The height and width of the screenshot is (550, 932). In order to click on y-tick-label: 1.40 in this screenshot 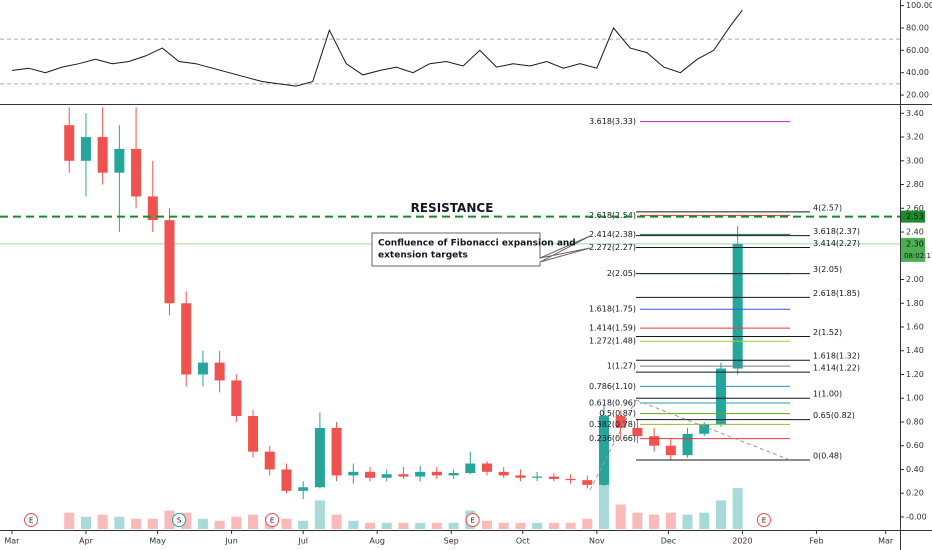, I will do `click(915, 350)`.